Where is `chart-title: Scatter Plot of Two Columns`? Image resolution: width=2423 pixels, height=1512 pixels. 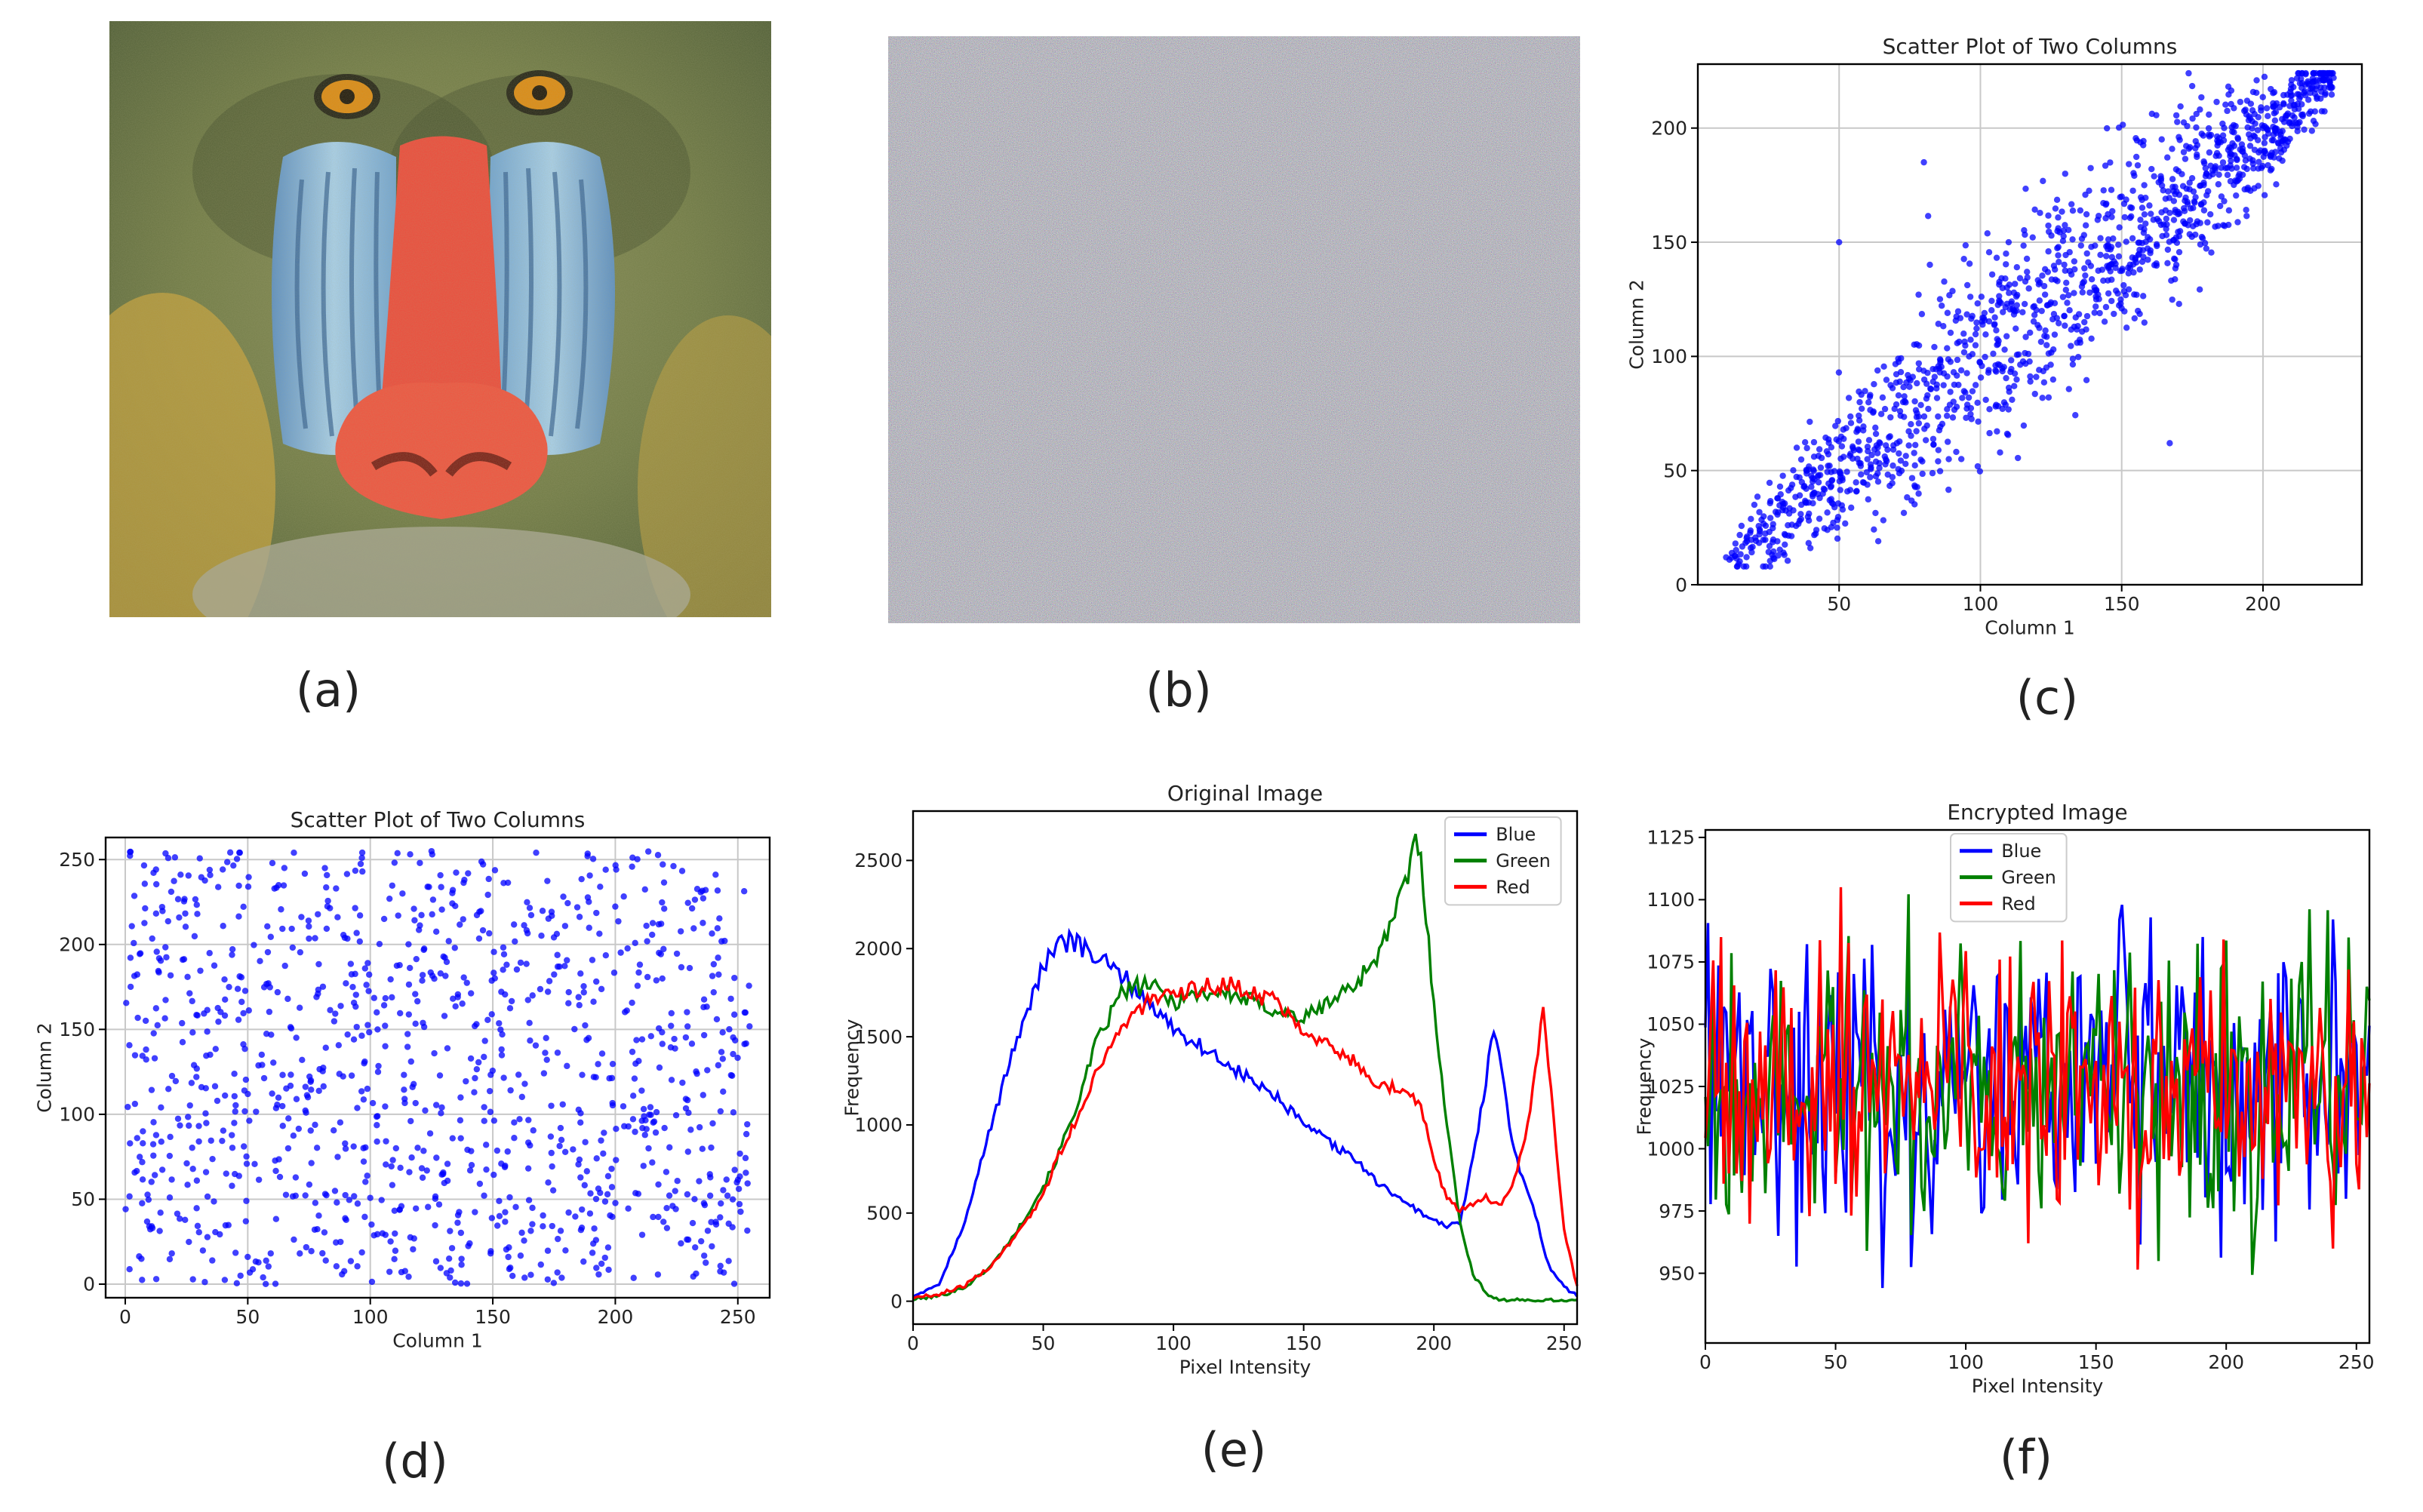
chart-title: Scatter Plot of Two Columns is located at coordinates (439, 819).